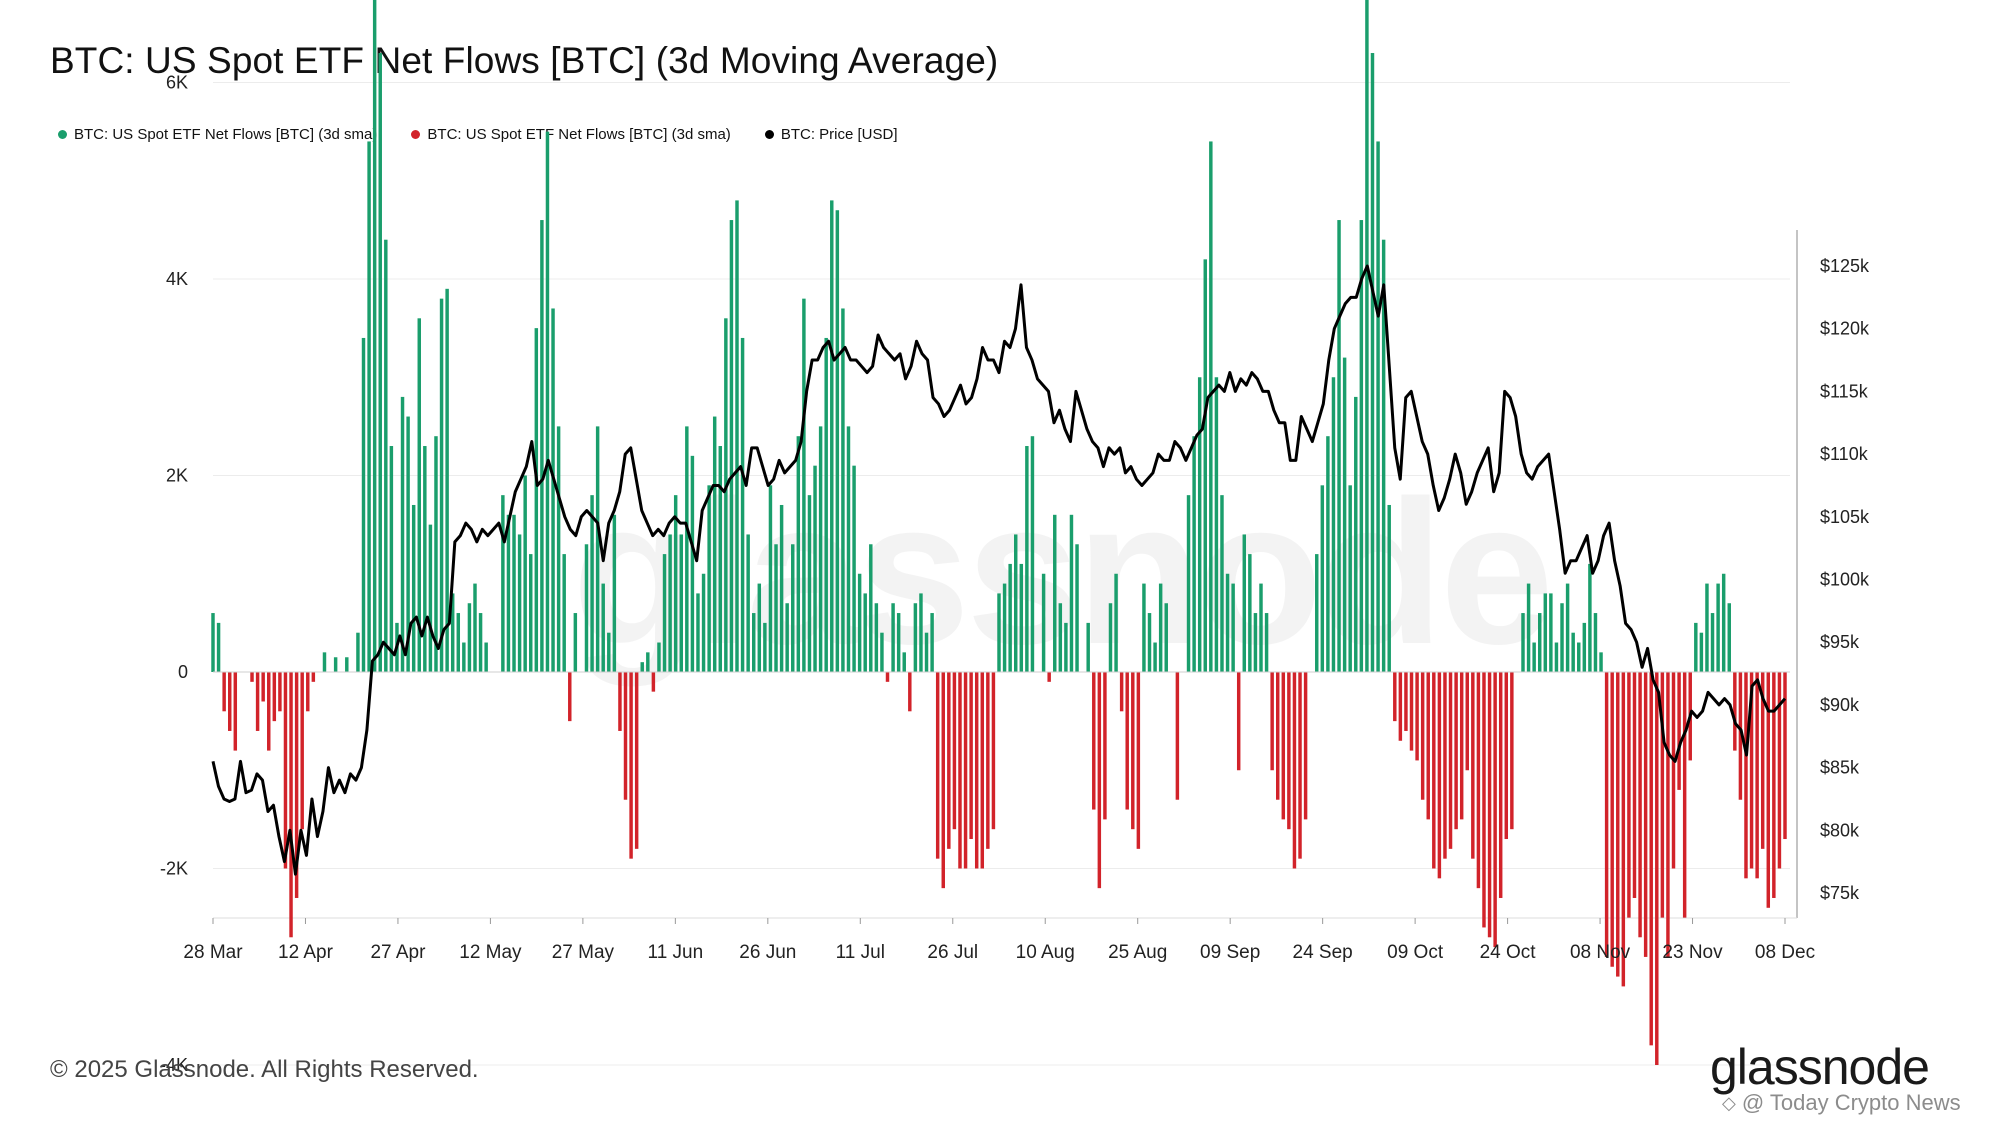  Describe the element at coordinates (264, 1069) in the screenshot. I see `copyright-text: © 2025 Glassnode. All Rights Reserved.` at that location.